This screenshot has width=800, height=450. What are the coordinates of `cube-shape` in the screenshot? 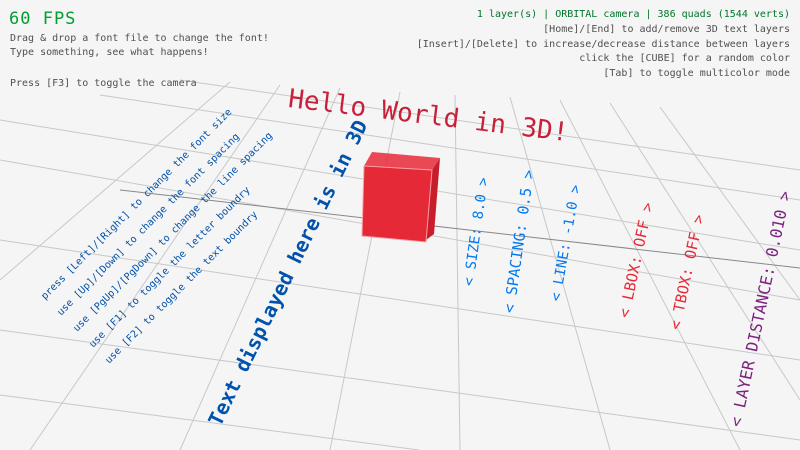 It's located at (400, 197).